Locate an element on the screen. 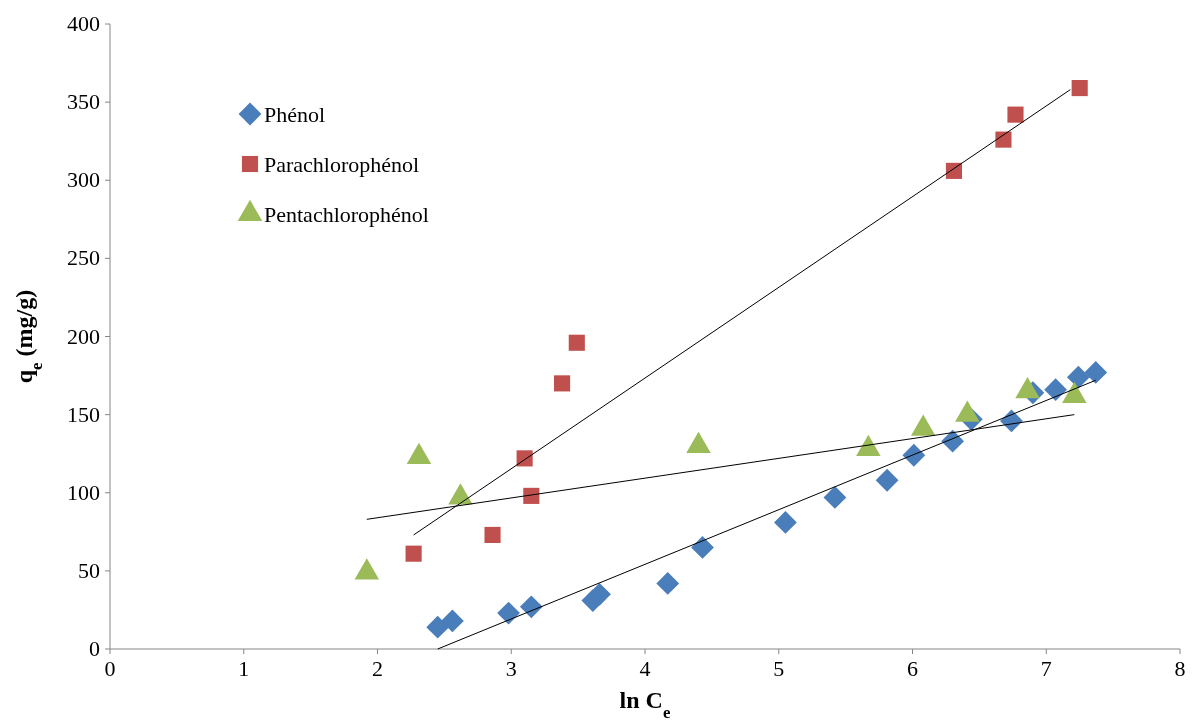 This screenshot has height=724, width=1195. legend-label: Phénol is located at coordinates (295, 114).